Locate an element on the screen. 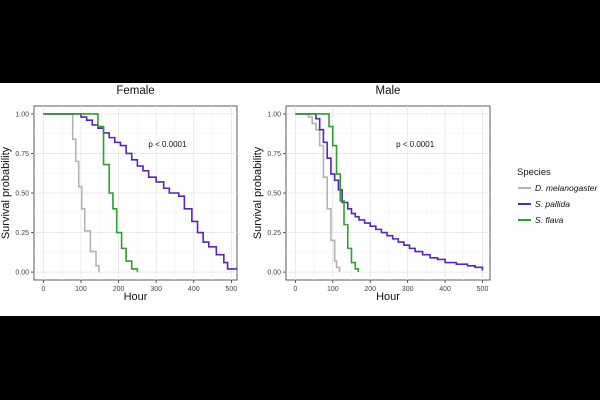 The image size is (600, 400). legend-entry-s-flava: S. flava is located at coordinates (541, 220).